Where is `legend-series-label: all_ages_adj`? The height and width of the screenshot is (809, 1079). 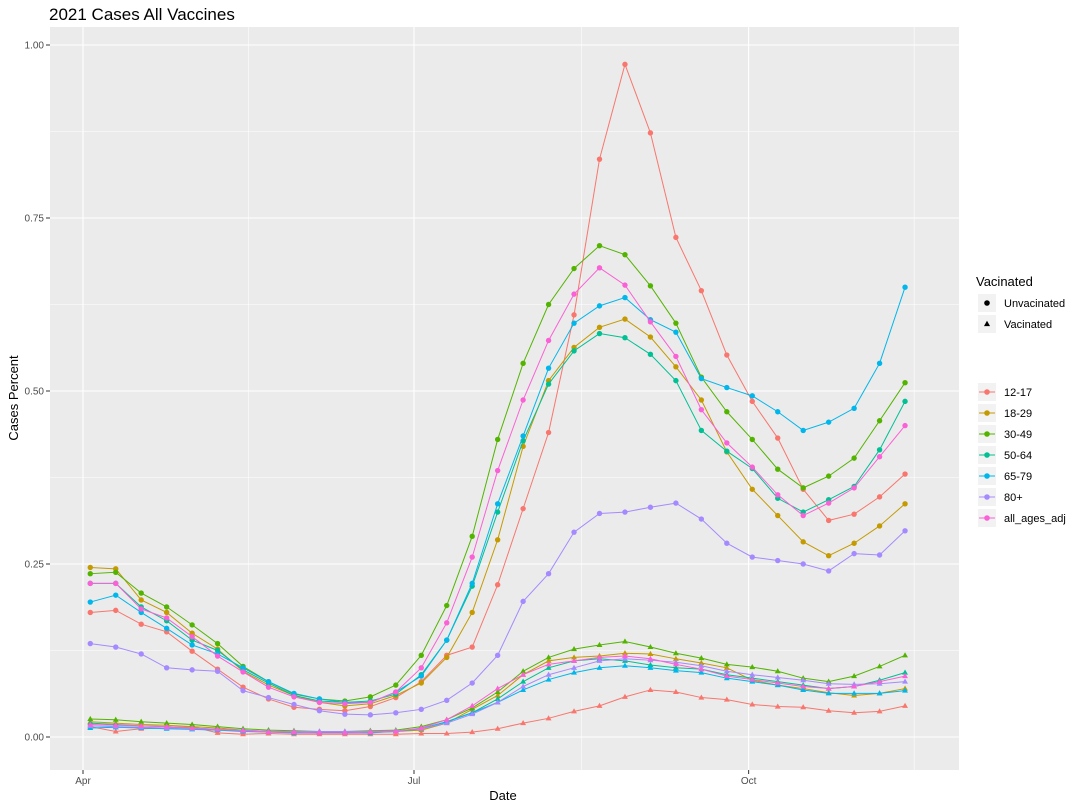
legend-series-label: all_ages_adj is located at coordinates (1035, 519).